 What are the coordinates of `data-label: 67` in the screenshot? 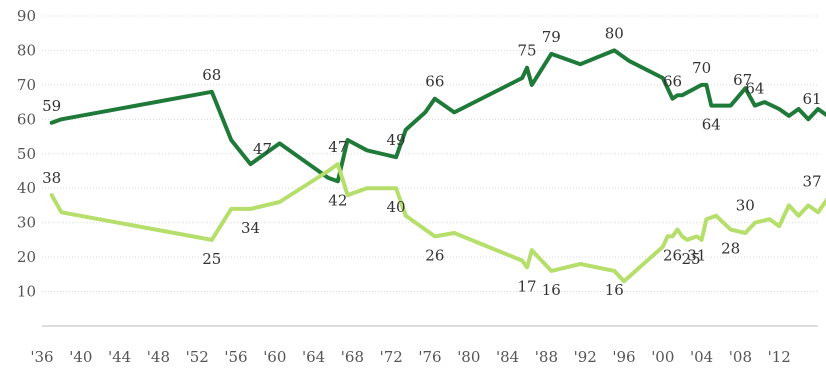 It's located at (742, 80).